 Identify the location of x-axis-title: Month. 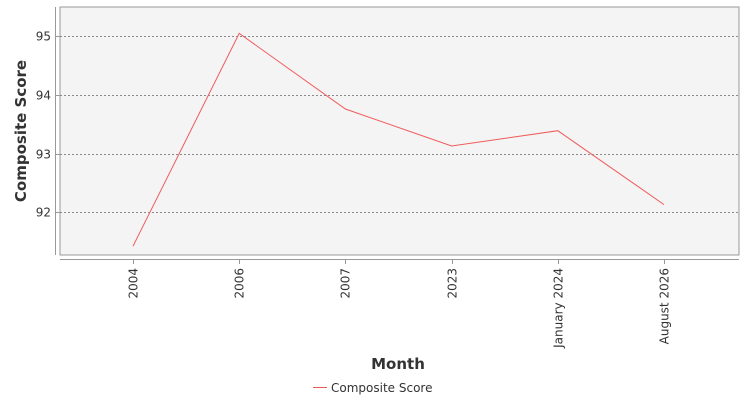
(398, 364).